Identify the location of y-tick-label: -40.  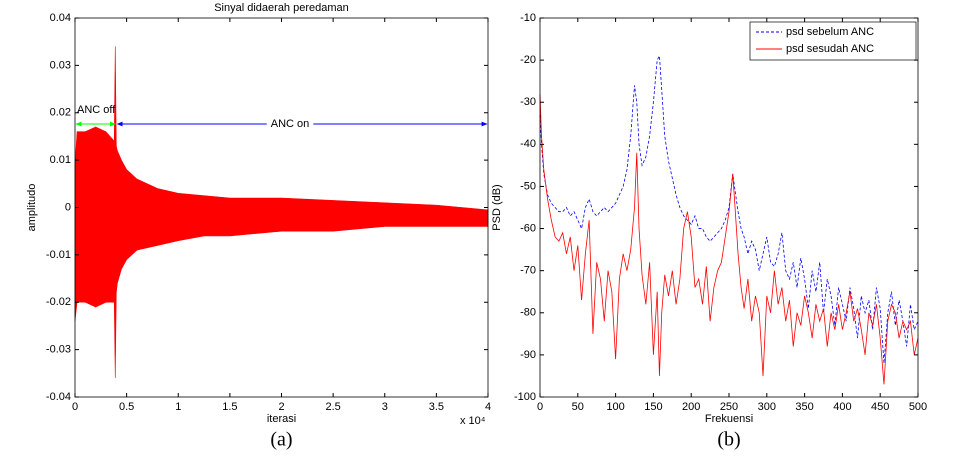
(528, 144).